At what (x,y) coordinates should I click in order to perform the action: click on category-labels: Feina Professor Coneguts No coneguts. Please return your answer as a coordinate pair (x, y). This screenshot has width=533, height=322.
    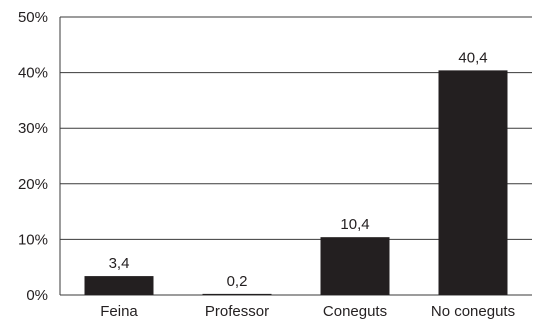
    Looking at the image, I should click on (307, 311).